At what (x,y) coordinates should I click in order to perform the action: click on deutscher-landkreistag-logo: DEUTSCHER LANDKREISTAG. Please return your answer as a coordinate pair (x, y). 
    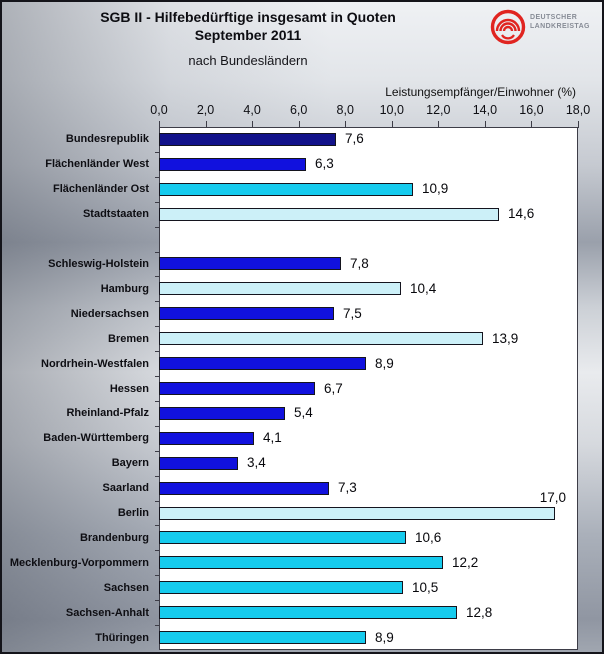
    Looking at the image, I should click on (545, 30).